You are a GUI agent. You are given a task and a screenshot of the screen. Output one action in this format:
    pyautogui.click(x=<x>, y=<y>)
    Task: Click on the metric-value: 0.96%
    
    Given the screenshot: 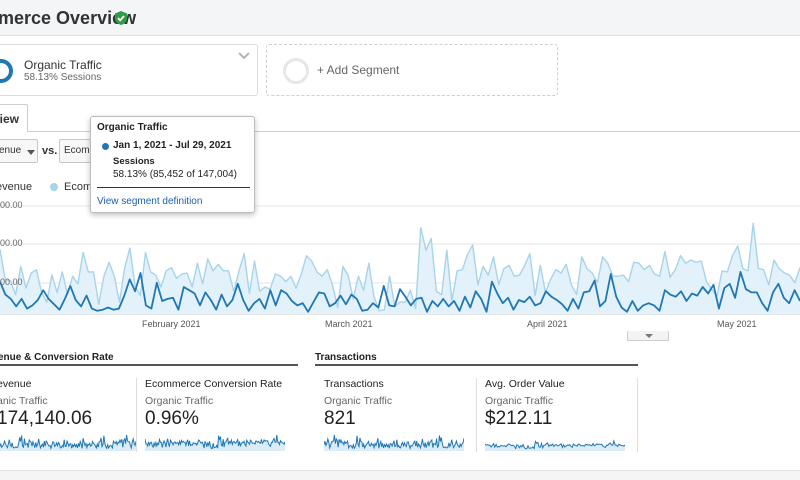 What is the action you would take?
    pyautogui.click(x=172, y=418)
    